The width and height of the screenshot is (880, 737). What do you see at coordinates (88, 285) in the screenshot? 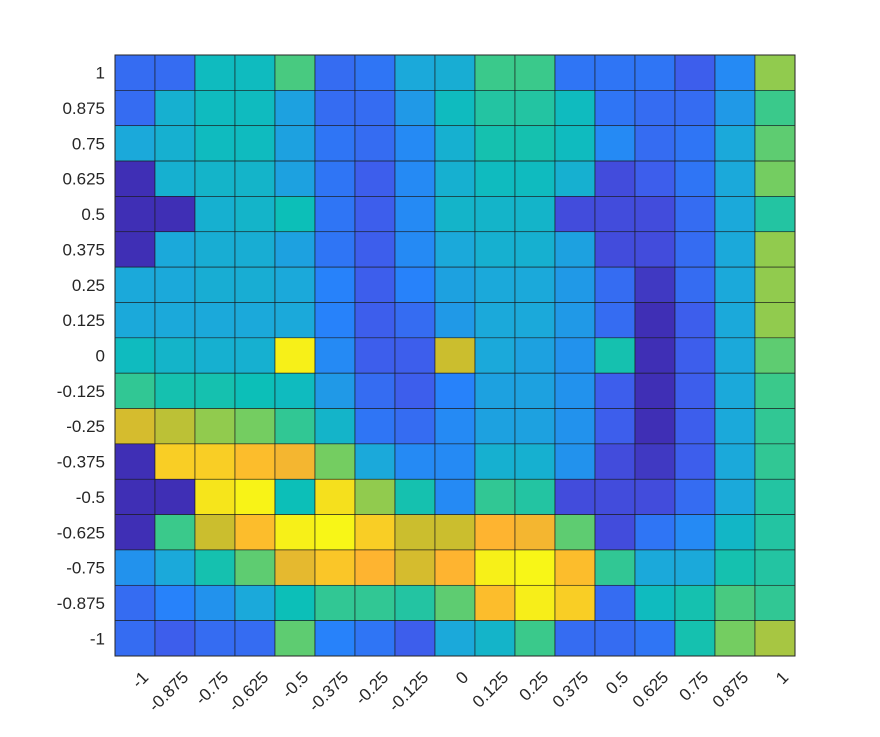
I see `y-tick-label: 0.25` at bounding box center [88, 285].